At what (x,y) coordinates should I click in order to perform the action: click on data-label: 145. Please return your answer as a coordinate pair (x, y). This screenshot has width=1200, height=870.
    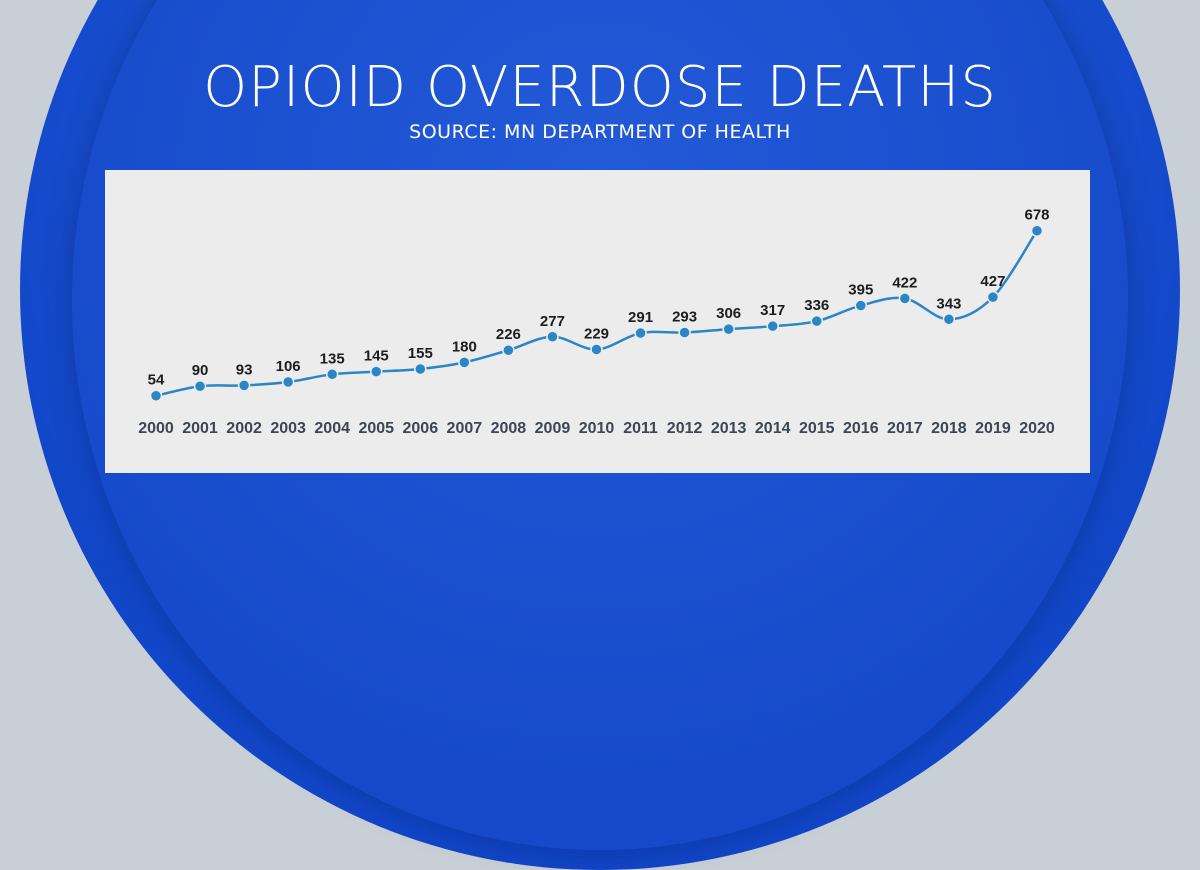
    Looking at the image, I should click on (376, 356).